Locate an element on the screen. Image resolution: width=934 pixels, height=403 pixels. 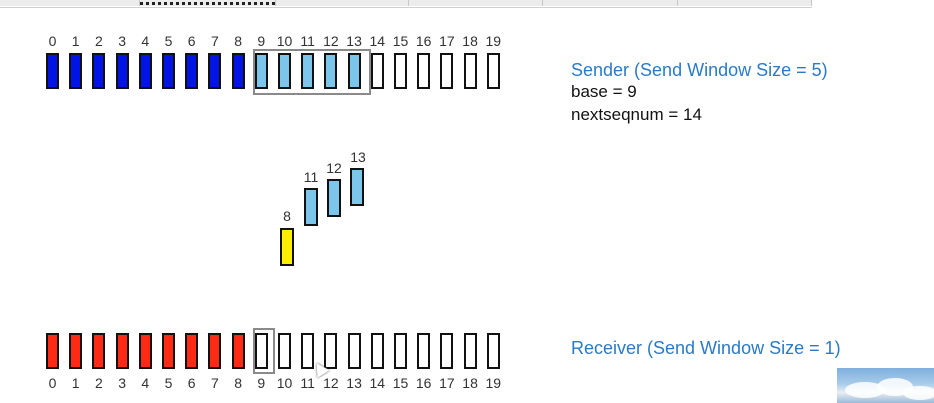
tab-active is located at coordinates (208, 3).